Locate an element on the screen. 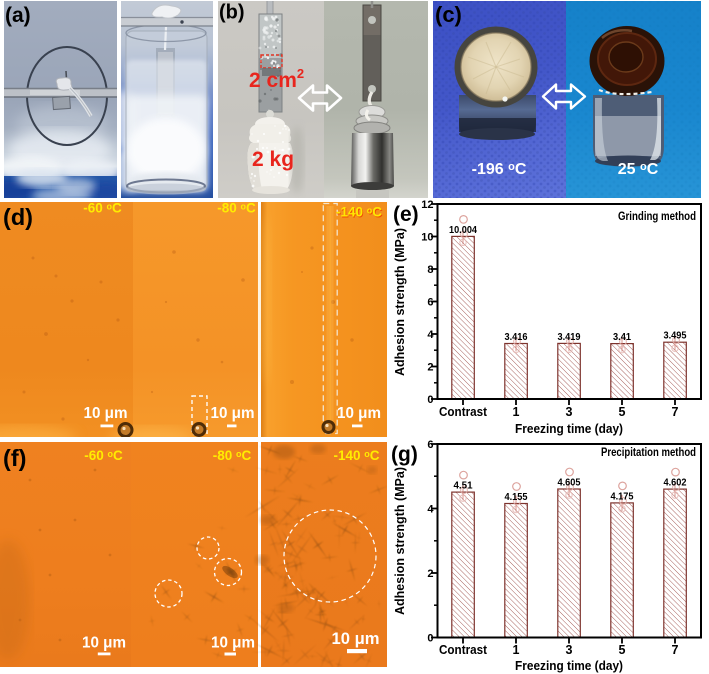 This screenshot has height=674, width=709. svg-text: Precipitation method is located at coordinates (648, 453).